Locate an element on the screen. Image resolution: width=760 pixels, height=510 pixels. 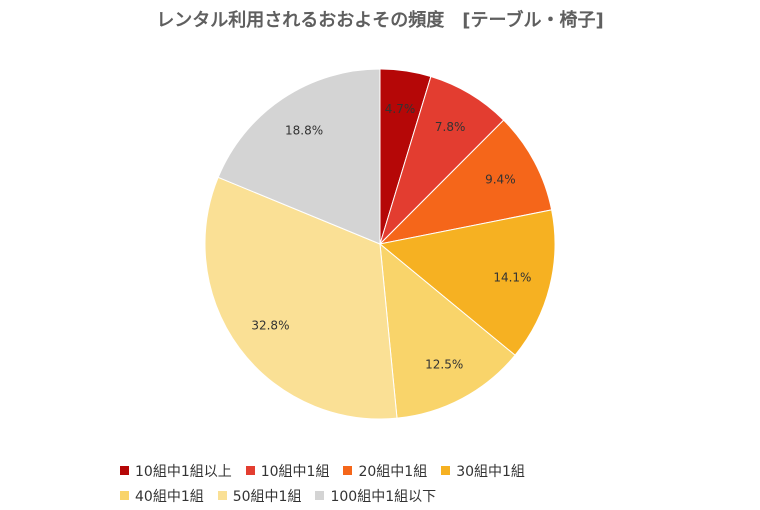
legend-item: 10組中1組以上 is located at coordinates (176, 471).